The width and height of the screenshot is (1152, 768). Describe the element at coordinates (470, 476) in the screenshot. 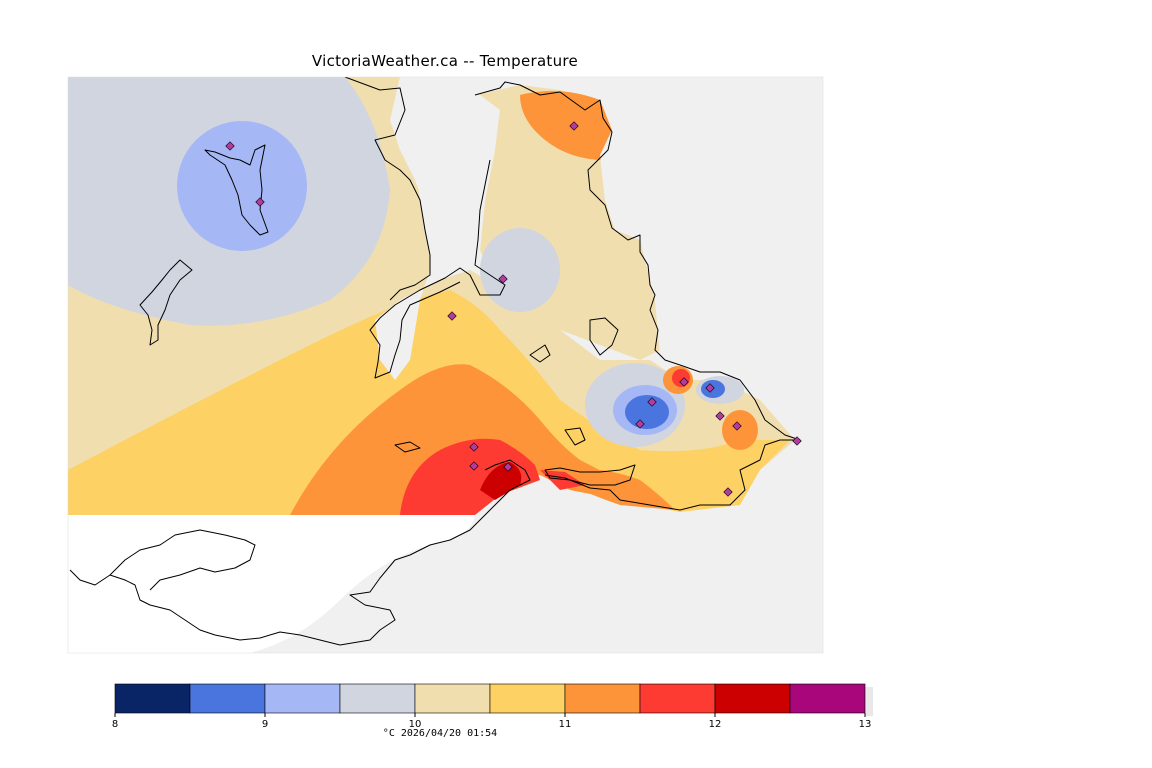

I see `contour-band-11.5-12` at that location.